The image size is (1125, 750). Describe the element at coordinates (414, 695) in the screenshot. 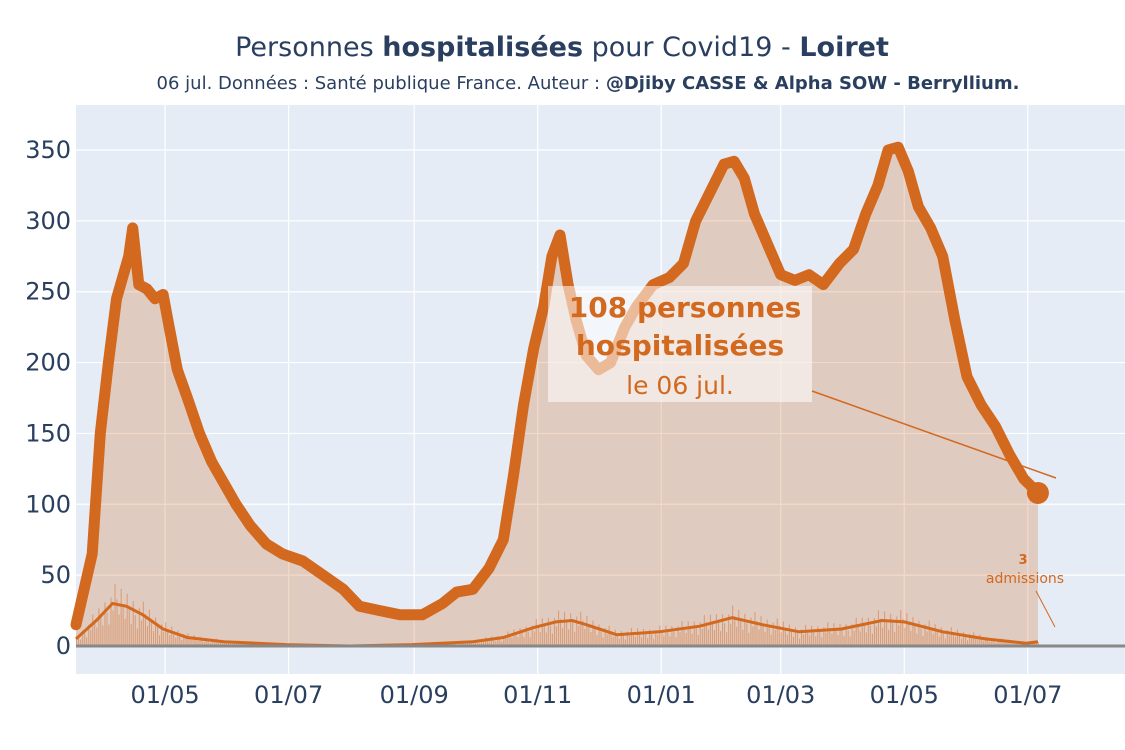

I see `x-tick-label: 01/09` at that location.